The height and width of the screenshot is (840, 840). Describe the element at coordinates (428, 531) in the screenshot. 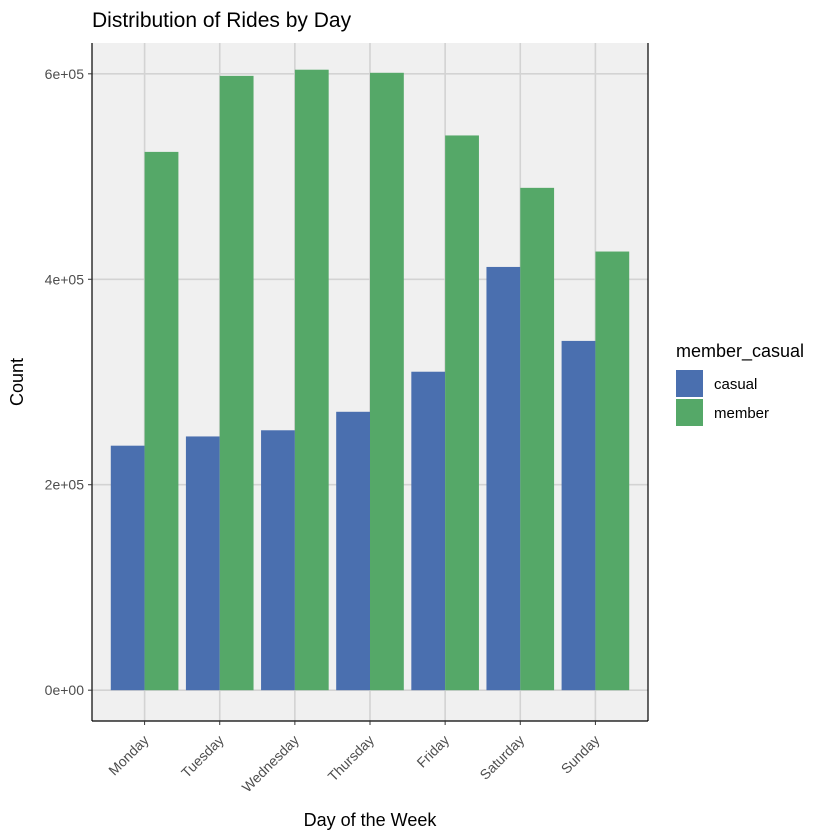

I see `bar-casual-friday` at that location.